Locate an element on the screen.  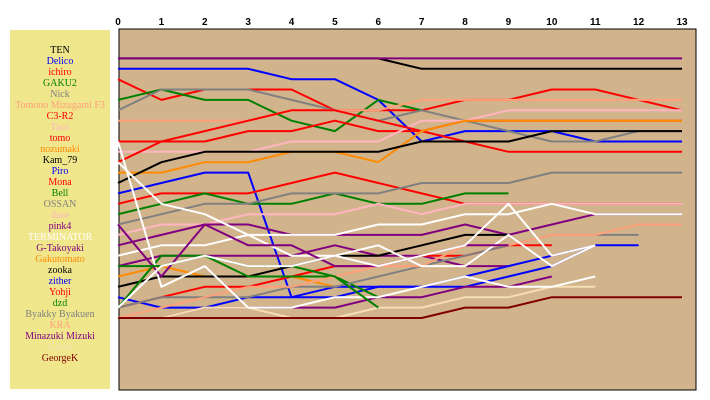
legend-entry: pink4 is located at coordinates (60, 226).